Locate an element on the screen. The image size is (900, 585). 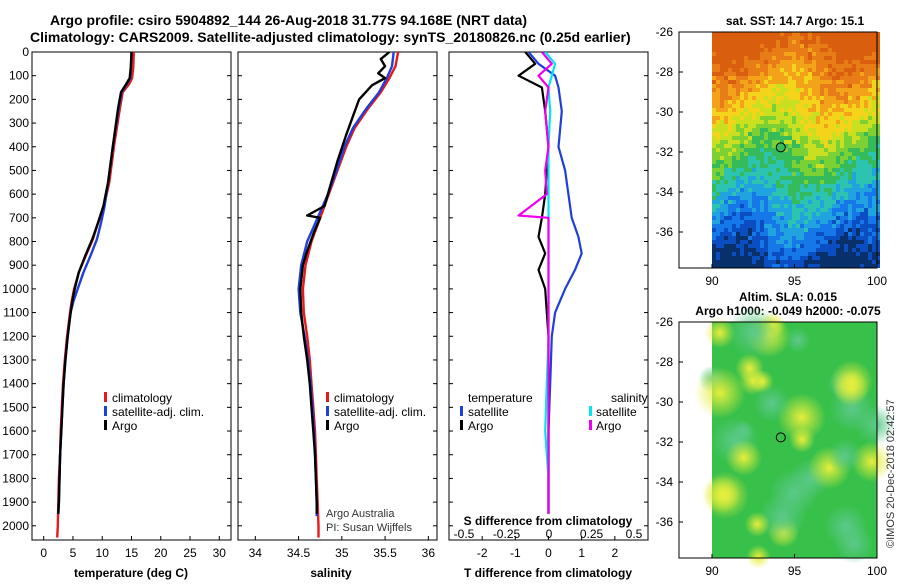
depth-tick-label: 200 is located at coordinates (19, 99).